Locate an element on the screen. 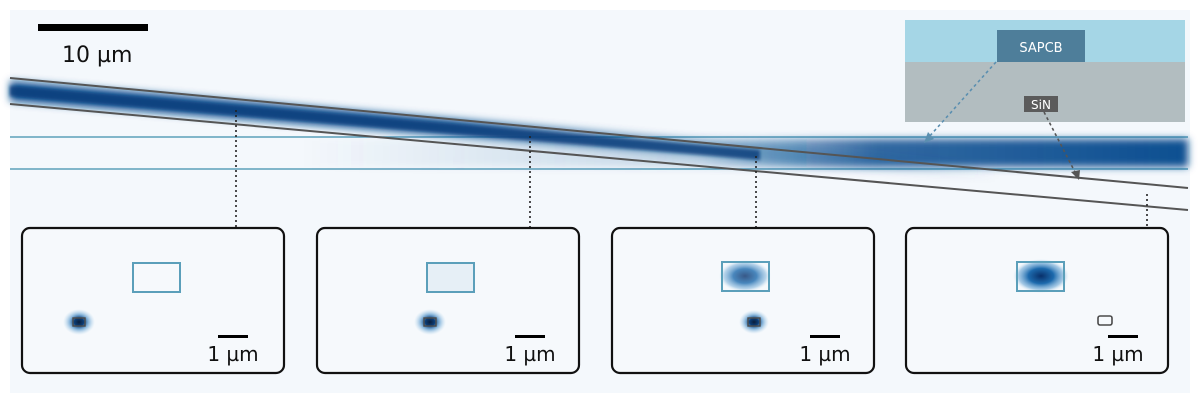  sin-pointer-arrowhead is located at coordinates (1075, 175).